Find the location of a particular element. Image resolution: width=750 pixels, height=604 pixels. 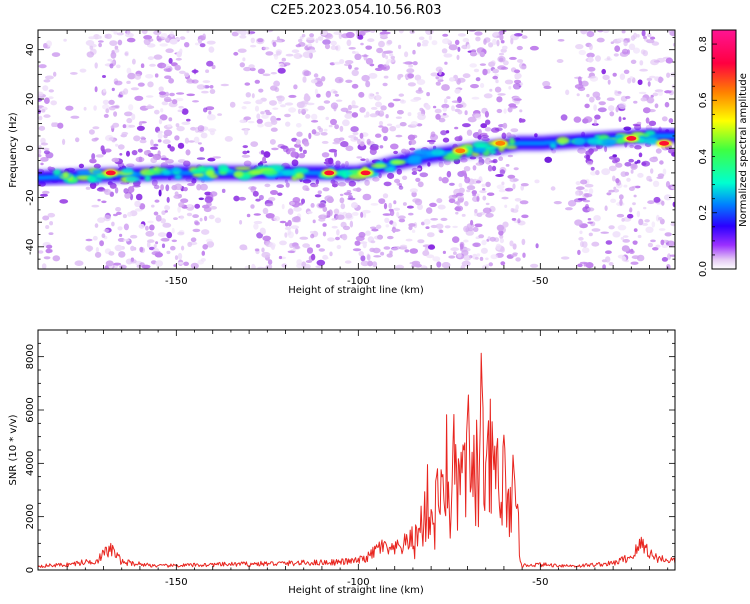

snr-x-tick-label: -100 is located at coordinates (358, 582).